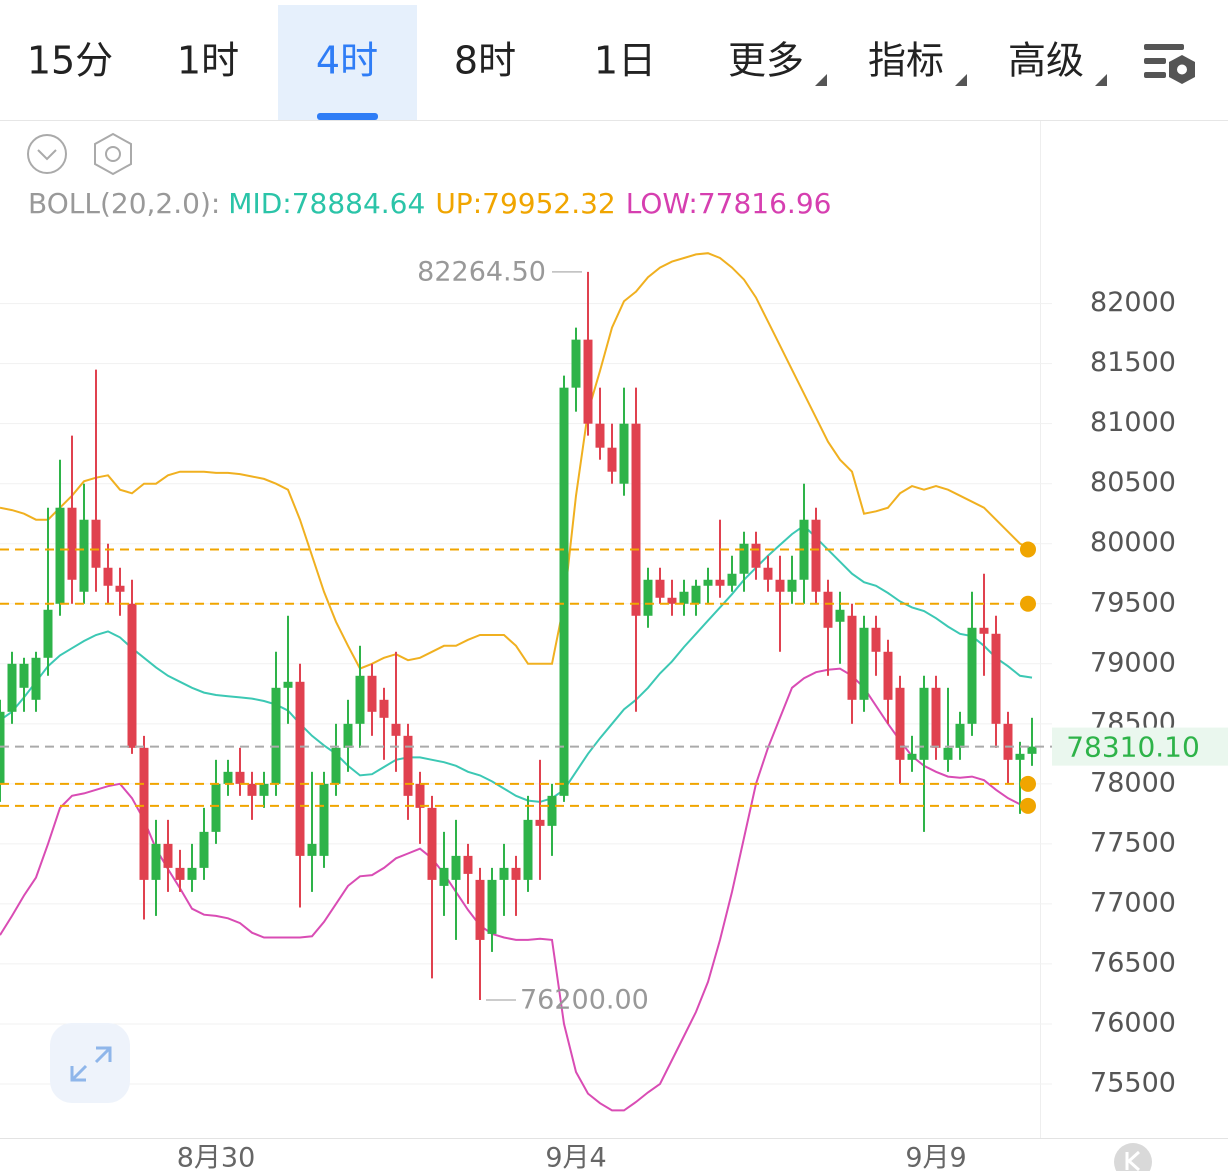 The width and height of the screenshot is (1228, 1171). What do you see at coordinates (906, 61) in the screenshot?
I see `tab: 指标` at bounding box center [906, 61].